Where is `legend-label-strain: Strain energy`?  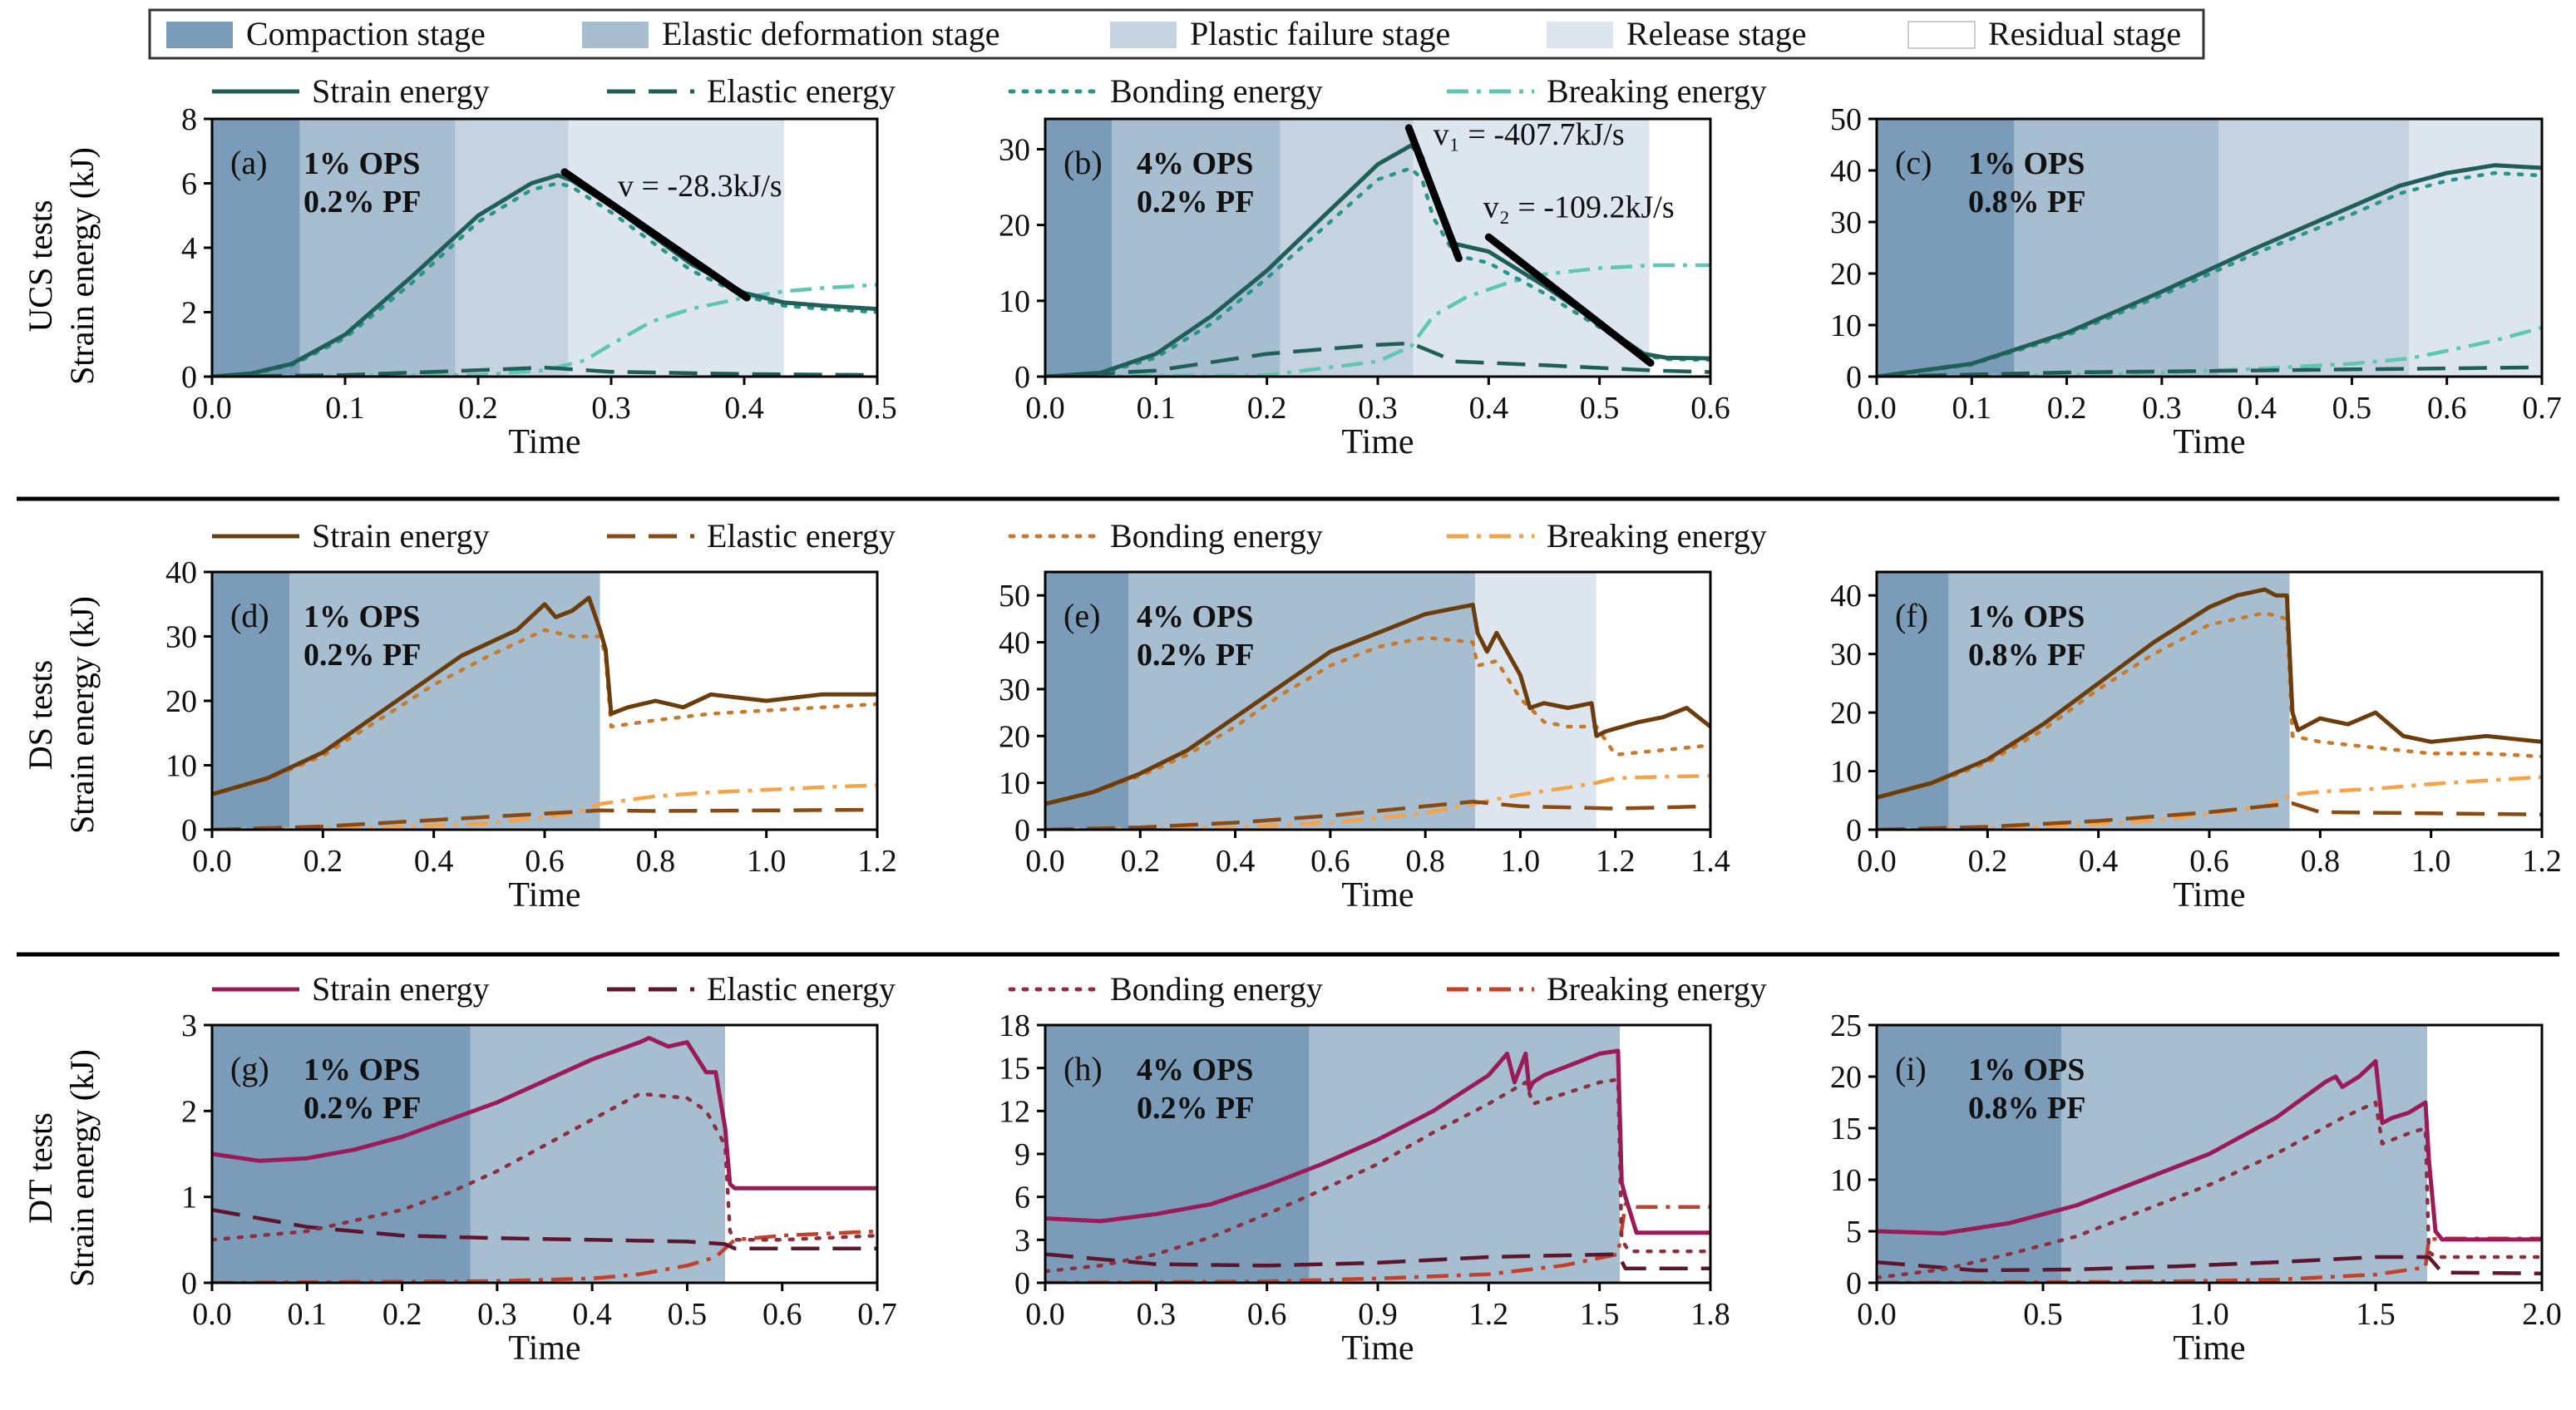
legend-label-strain: Strain energy is located at coordinates (401, 536).